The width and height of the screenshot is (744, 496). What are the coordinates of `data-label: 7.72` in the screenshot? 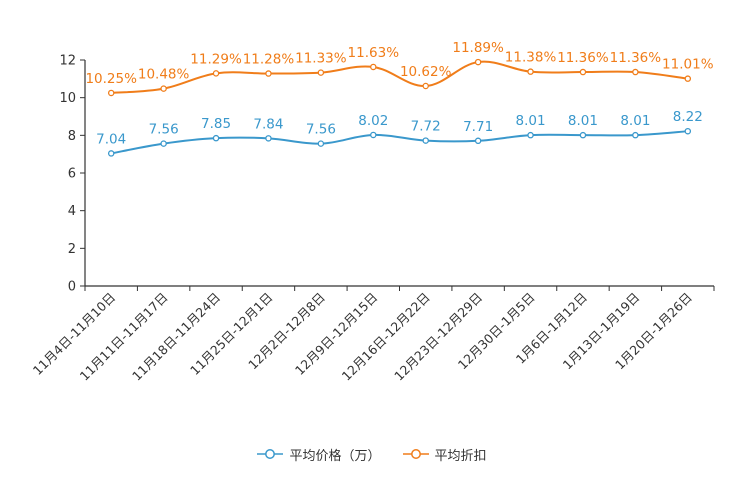 It's located at (426, 127).